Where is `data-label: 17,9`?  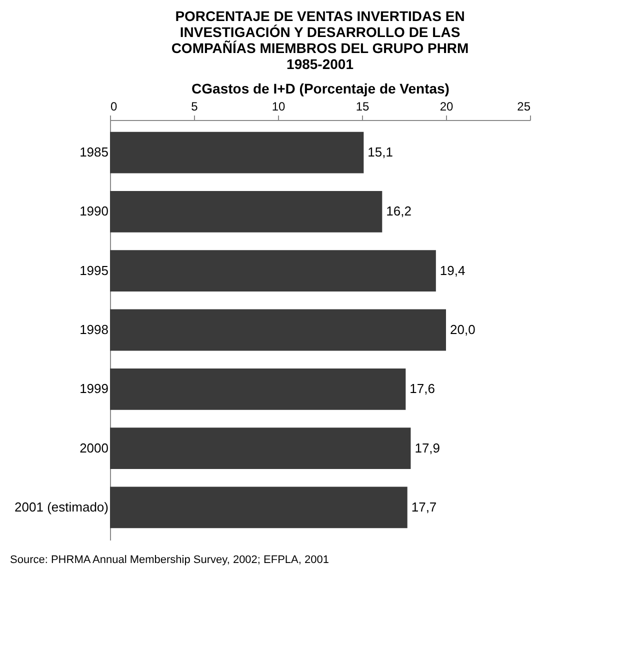
data-label: 17,9 is located at coordinates (427, 448).